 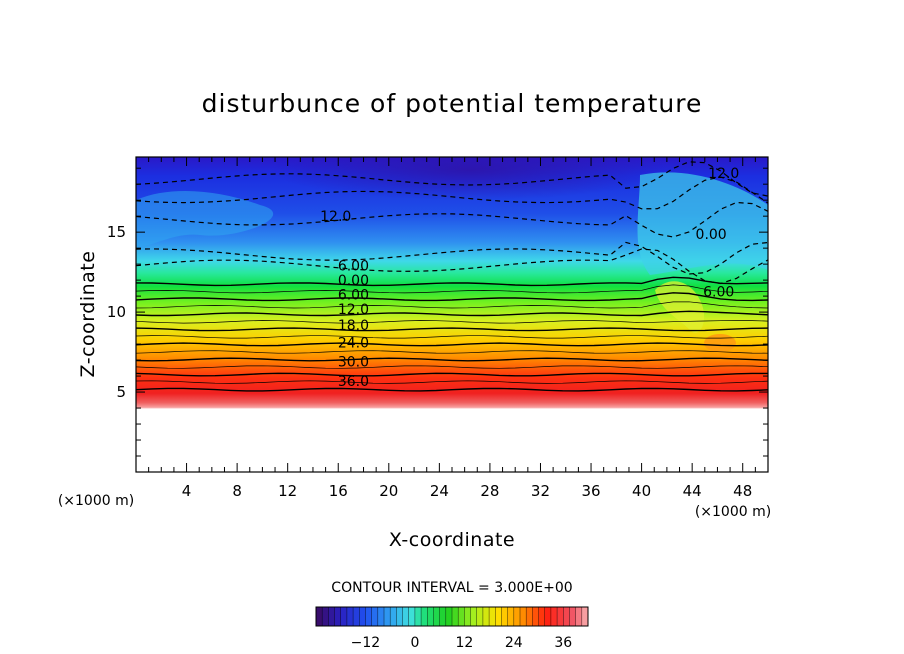 What do you see at coordinates (514, 643) in the screenshot?
I see `colorbar-tick-label: 24` at bounding box center [514, 643].